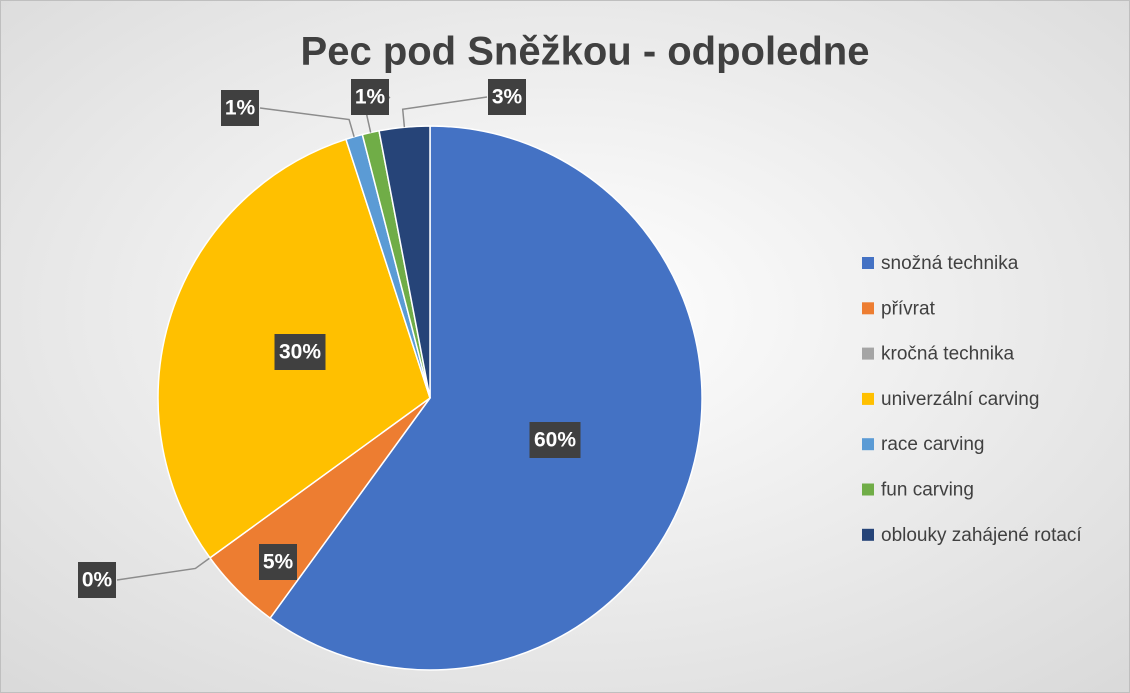  What do you see at coordinates (960, 399) in the screenshot?
I see `legend-label: univerzální carving` at bounding box center [960, 399].